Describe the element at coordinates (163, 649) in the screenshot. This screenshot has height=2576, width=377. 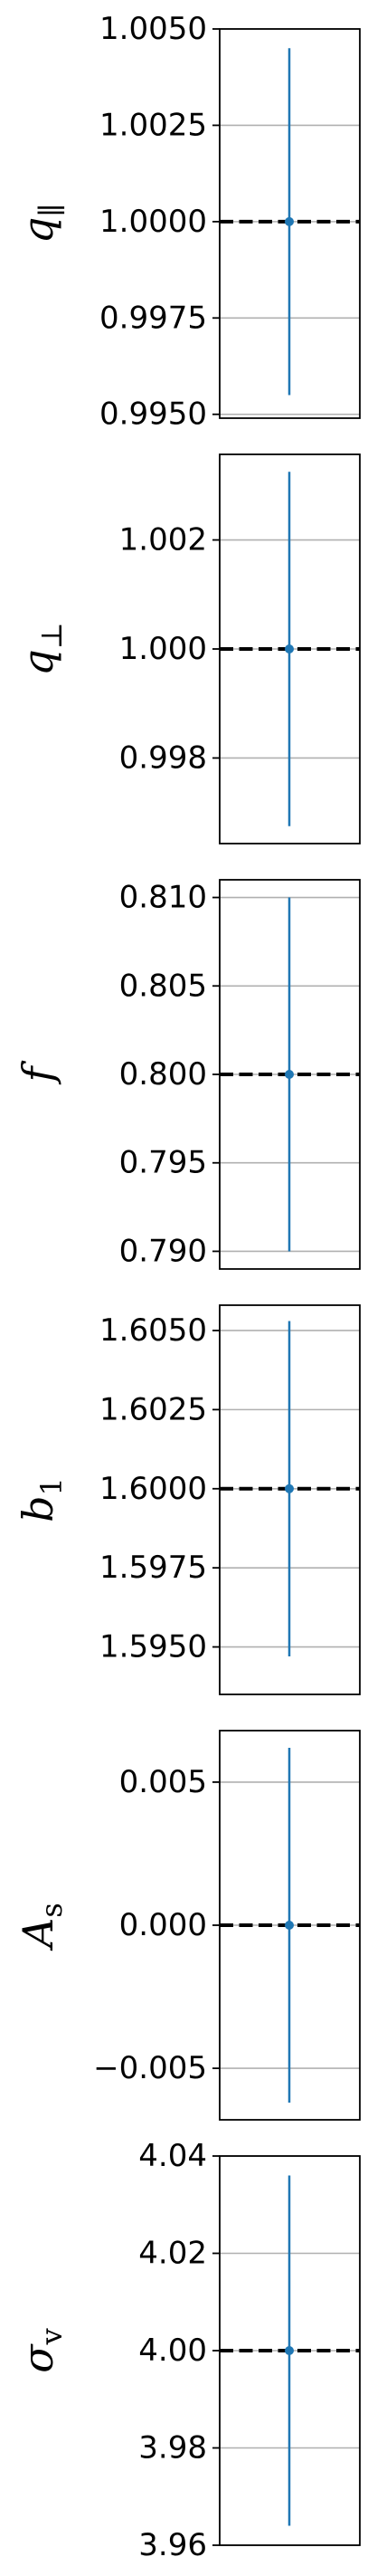
I see `ytick-label-q_perp-1: 1.000` at that location.